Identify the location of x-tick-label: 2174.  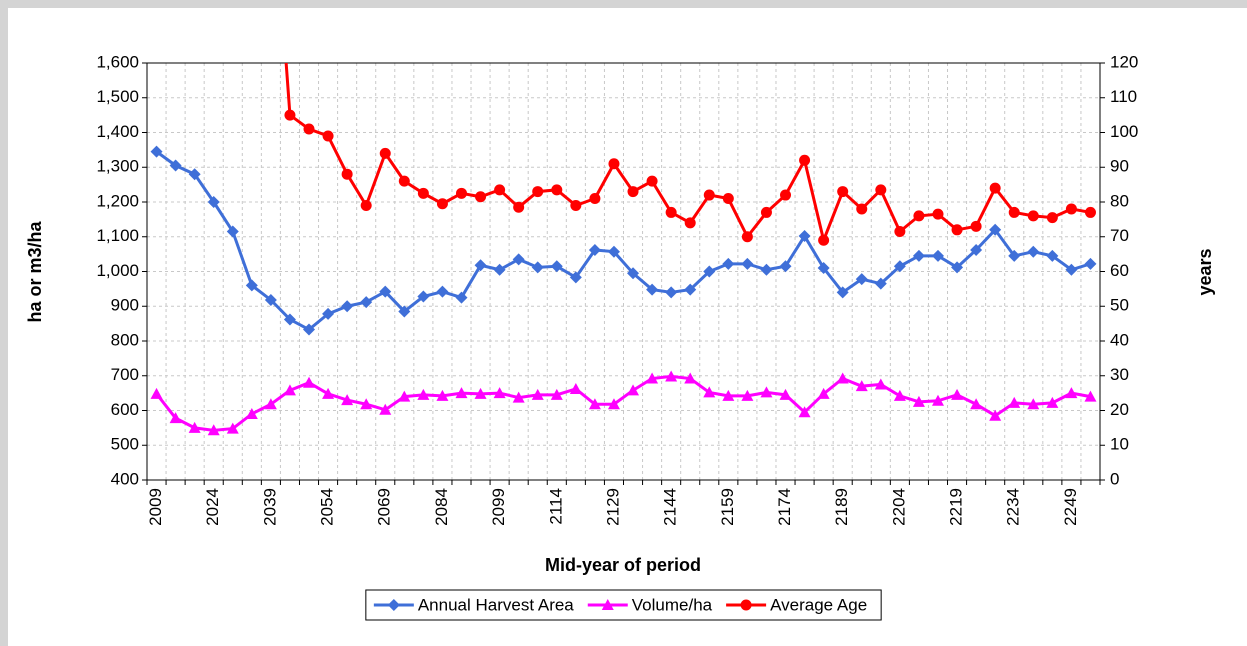
(784, 507).